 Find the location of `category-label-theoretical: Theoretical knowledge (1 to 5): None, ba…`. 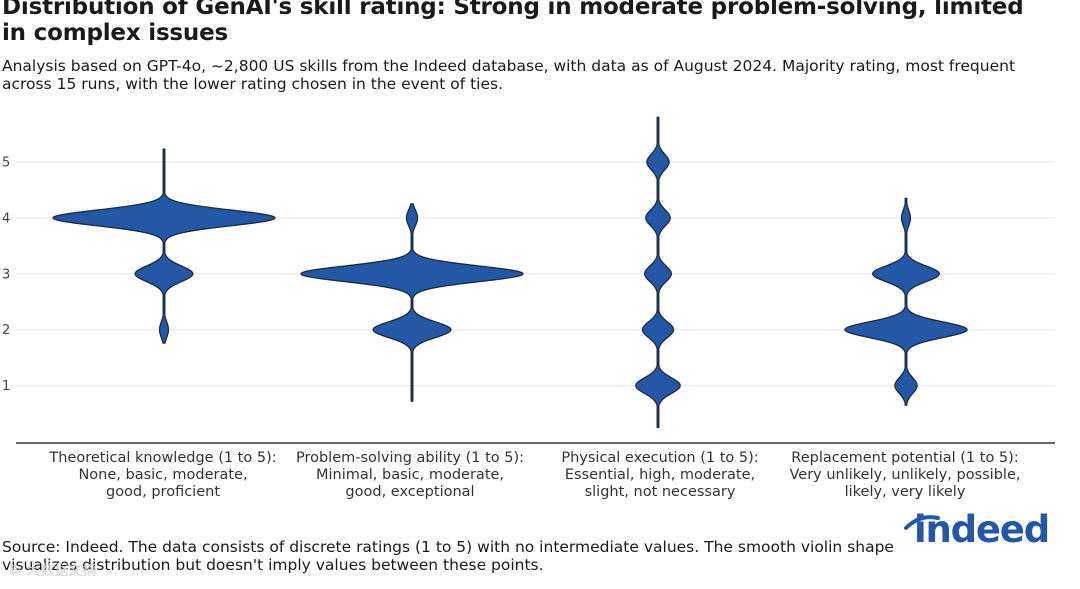

category-label-theoretical: Theoretical knowledge (1 to 5): None, ba… is located at coordinates (163, 475).